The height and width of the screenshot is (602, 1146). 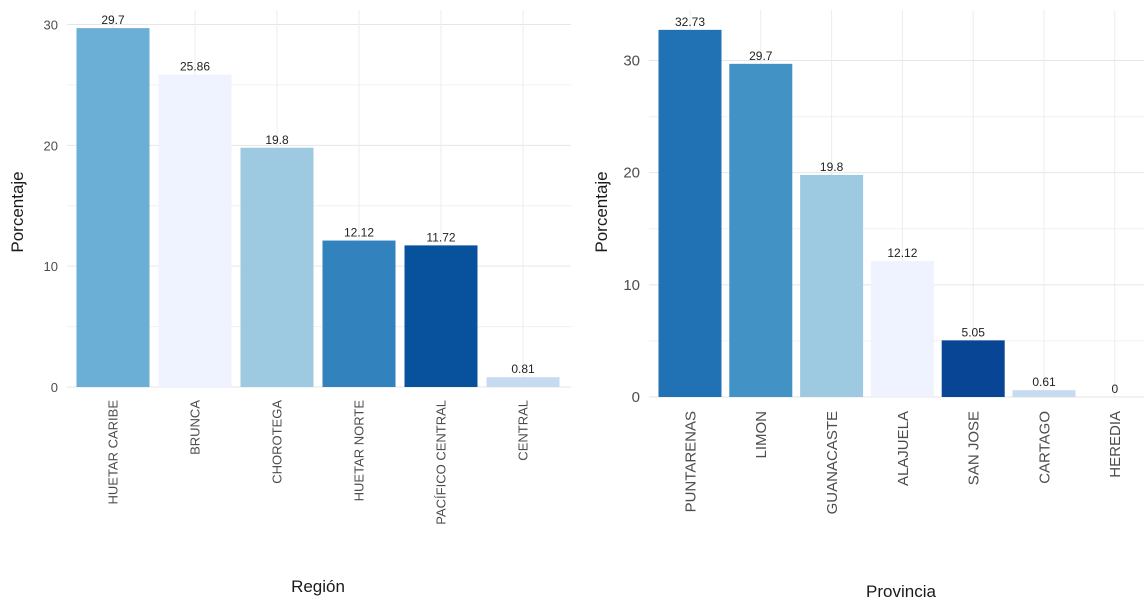 What do you see at coordinates (901, 591) in the screenshot?
I see `x-axis-title: Provincia` at bounding box center [901, 591].